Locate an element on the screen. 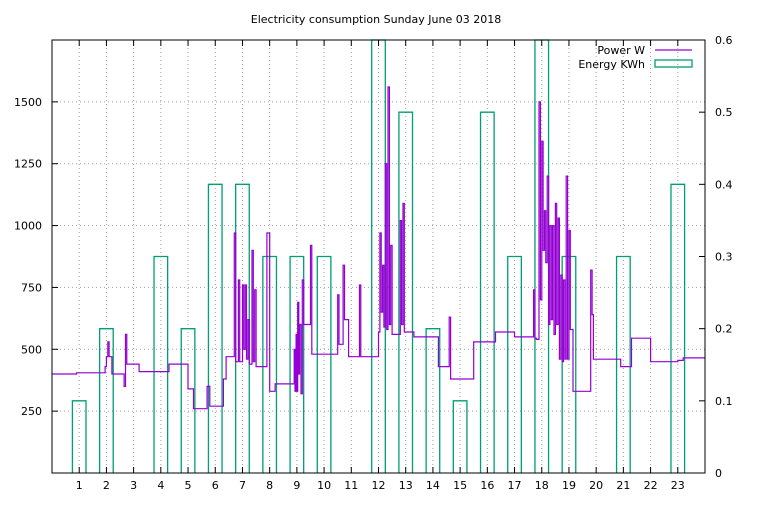 The width and height of the screenshot is (768, 505). x-tick-label: 13 is located at coordinates (406, 485).